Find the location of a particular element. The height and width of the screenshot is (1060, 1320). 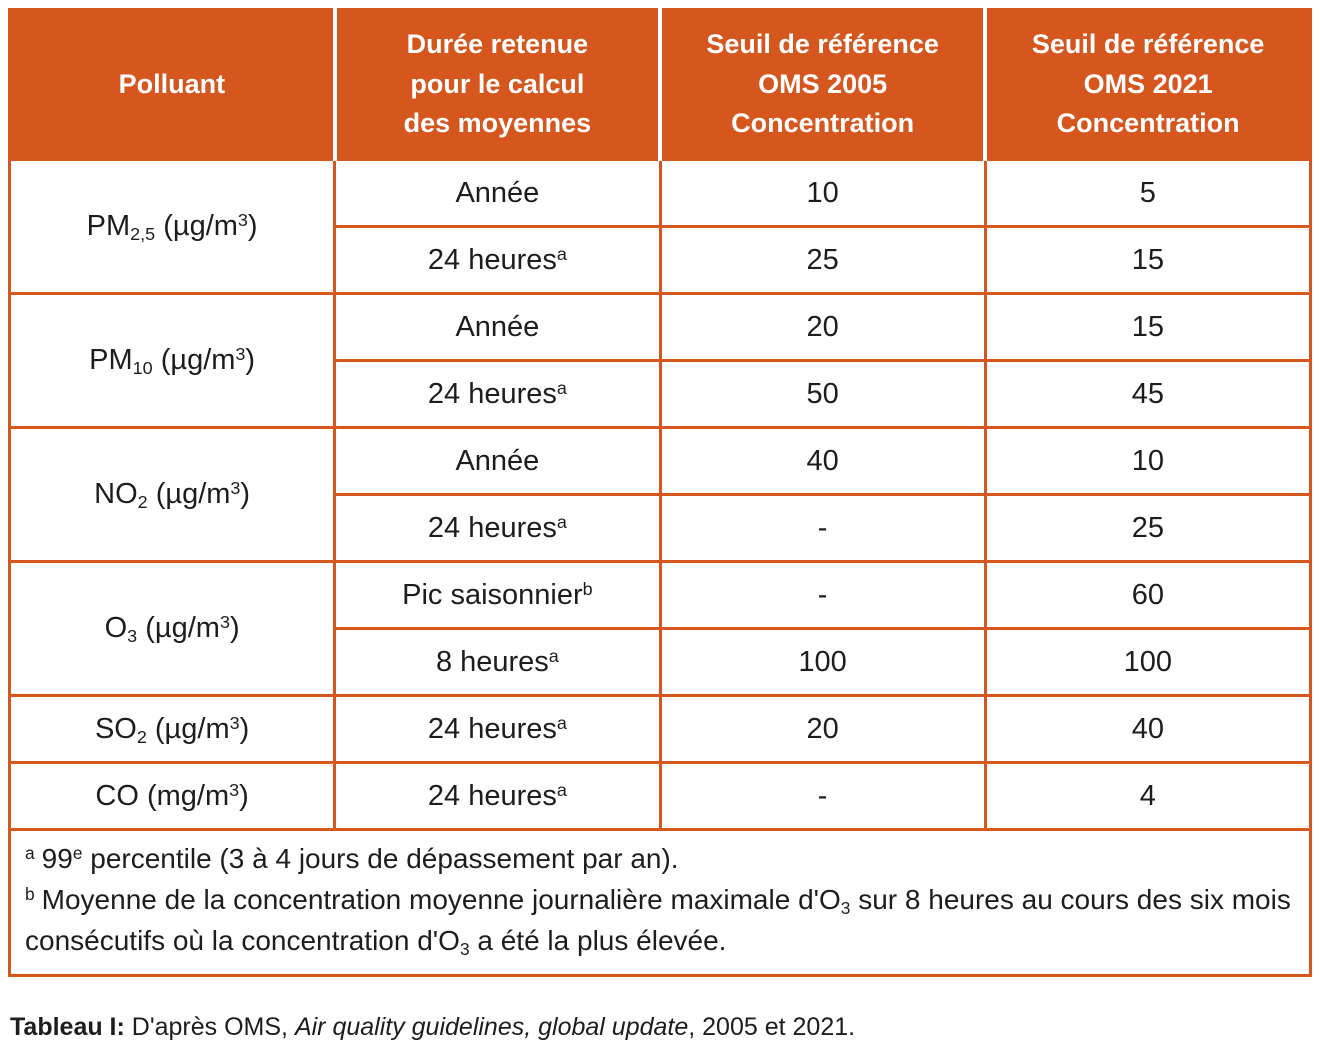

table-row: SO2 (µg/m3) 24 heuresa 20 40 is located at coordinates (660, 729).